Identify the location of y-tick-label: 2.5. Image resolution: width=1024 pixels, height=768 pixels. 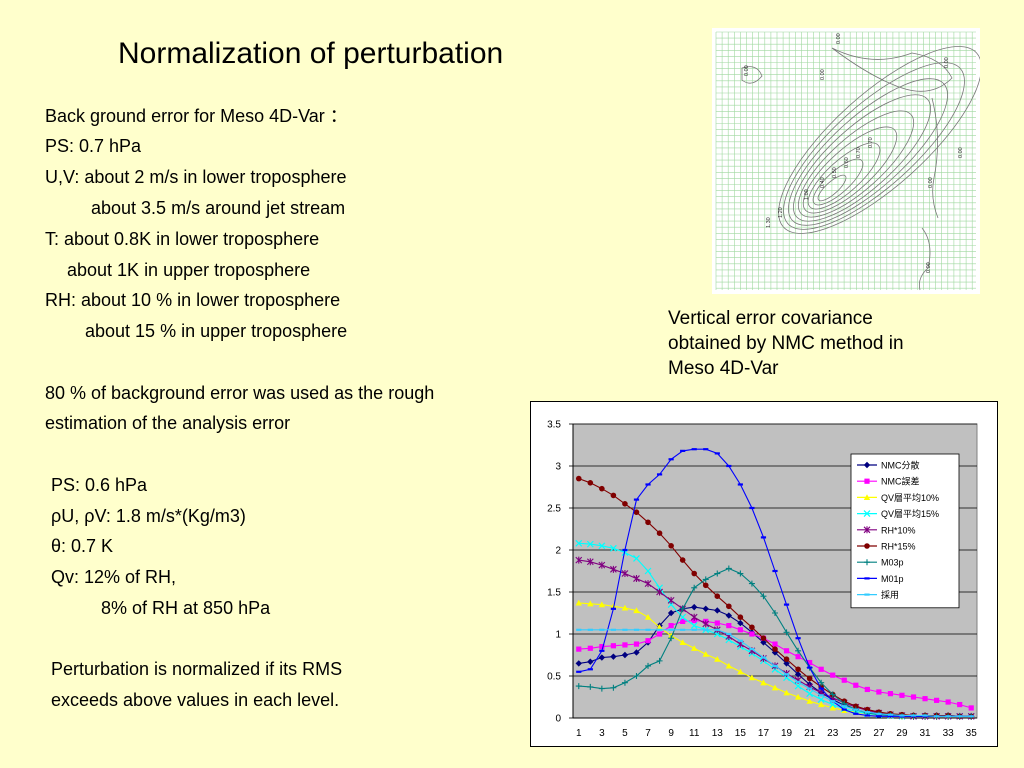
(554, 509).